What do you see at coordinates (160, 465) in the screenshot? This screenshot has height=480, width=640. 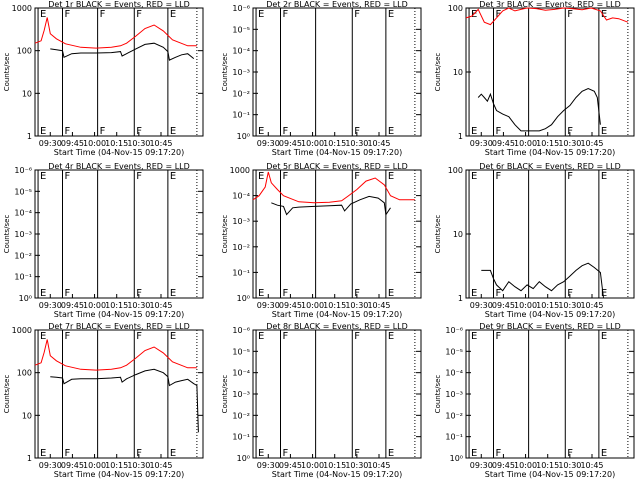 I see `x-tick-label-7-5: 10:45` at bounding box center [160, 465].